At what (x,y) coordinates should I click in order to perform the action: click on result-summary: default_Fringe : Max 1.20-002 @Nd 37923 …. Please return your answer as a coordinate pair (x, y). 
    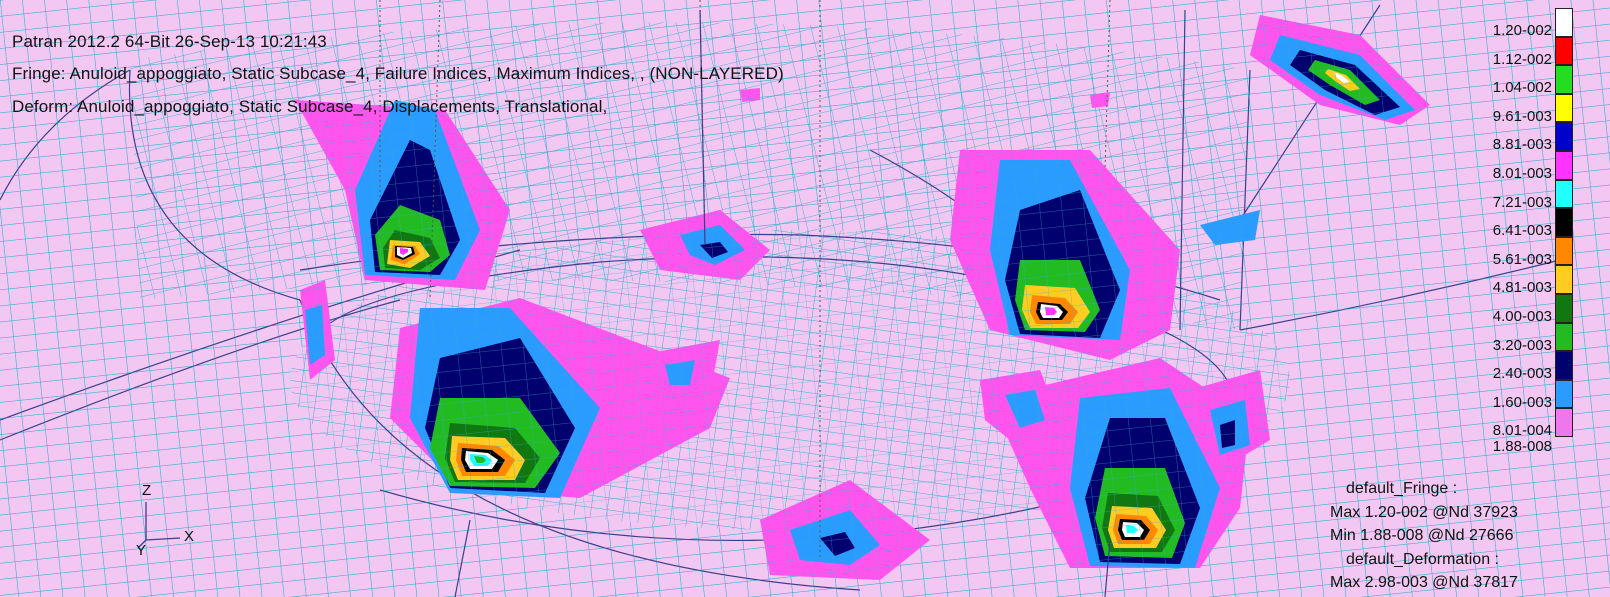
    Looking at the image, I should click on (1470, 536).